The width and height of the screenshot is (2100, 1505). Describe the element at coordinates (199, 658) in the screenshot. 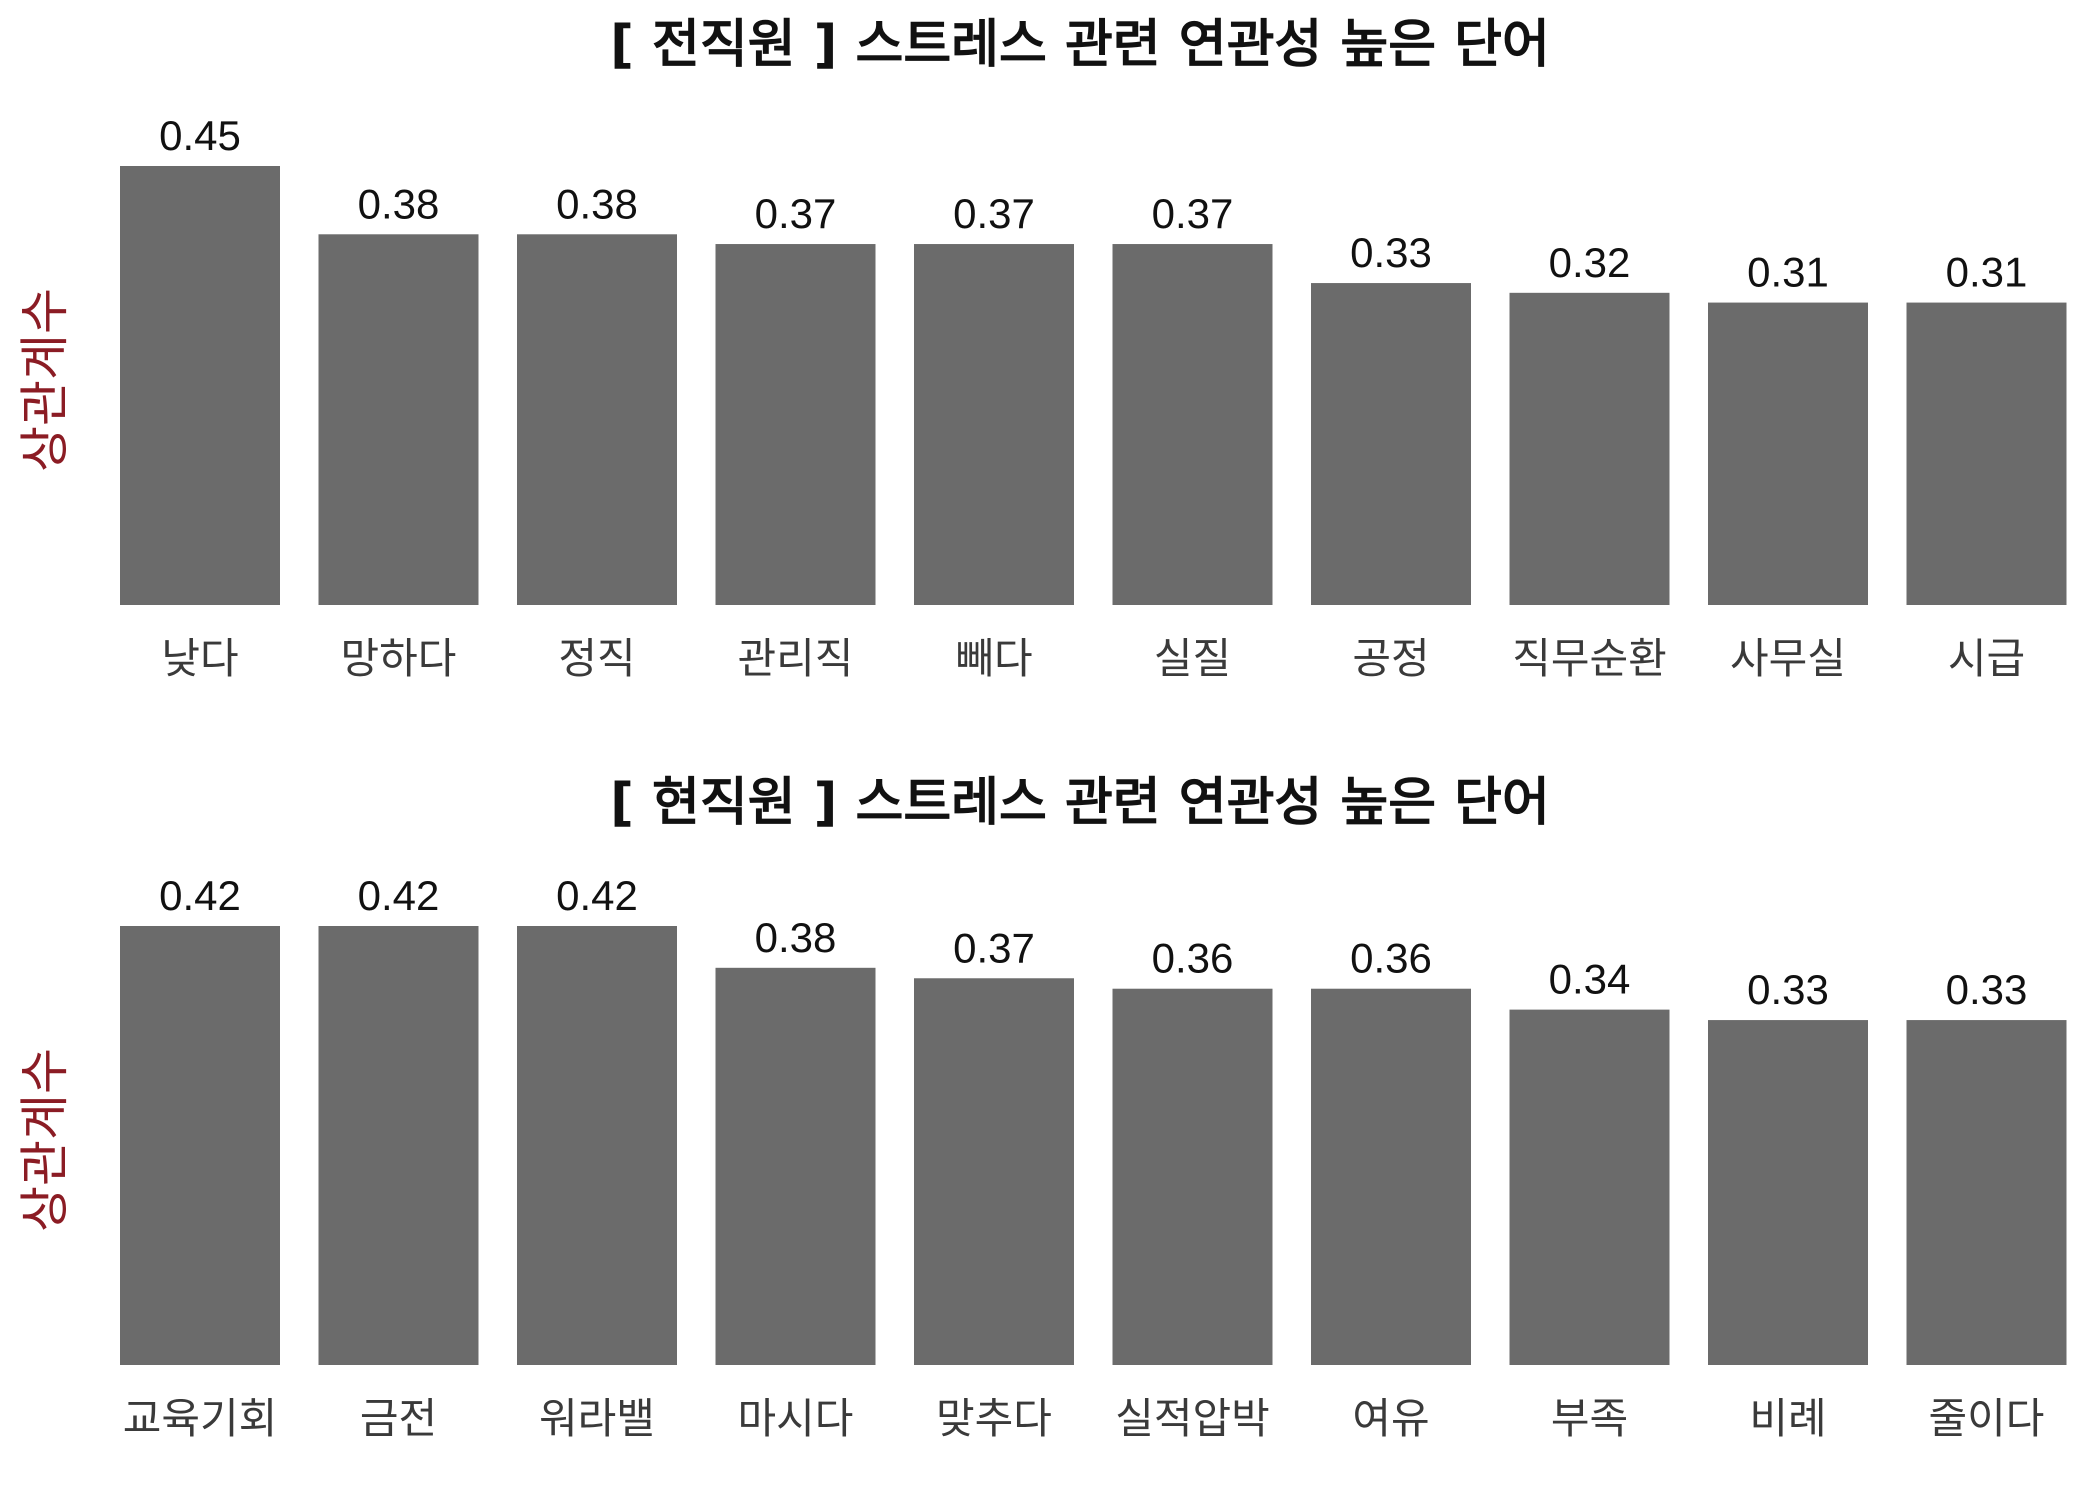

I see `x-tick-label: 낮다` at that location.